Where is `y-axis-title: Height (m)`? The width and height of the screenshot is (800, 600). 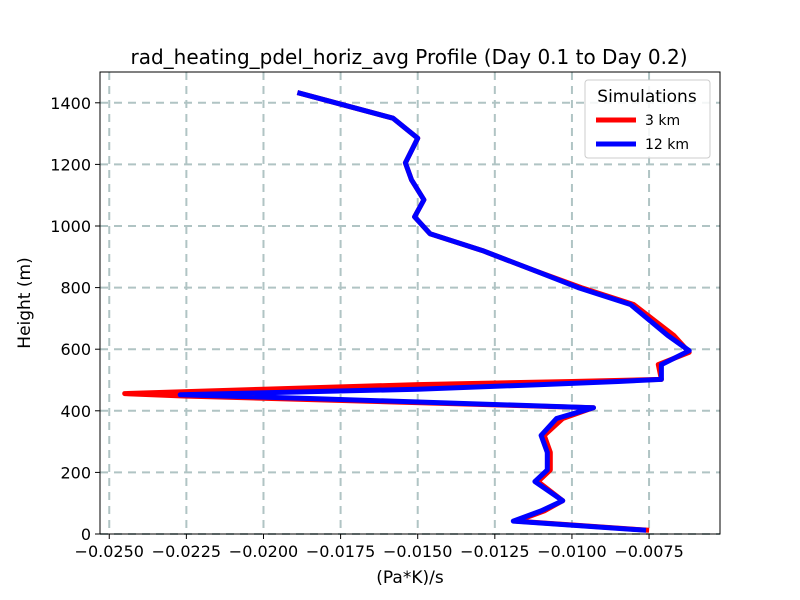
y-axis-title: Height (m) is located at coordinates (25, 302).